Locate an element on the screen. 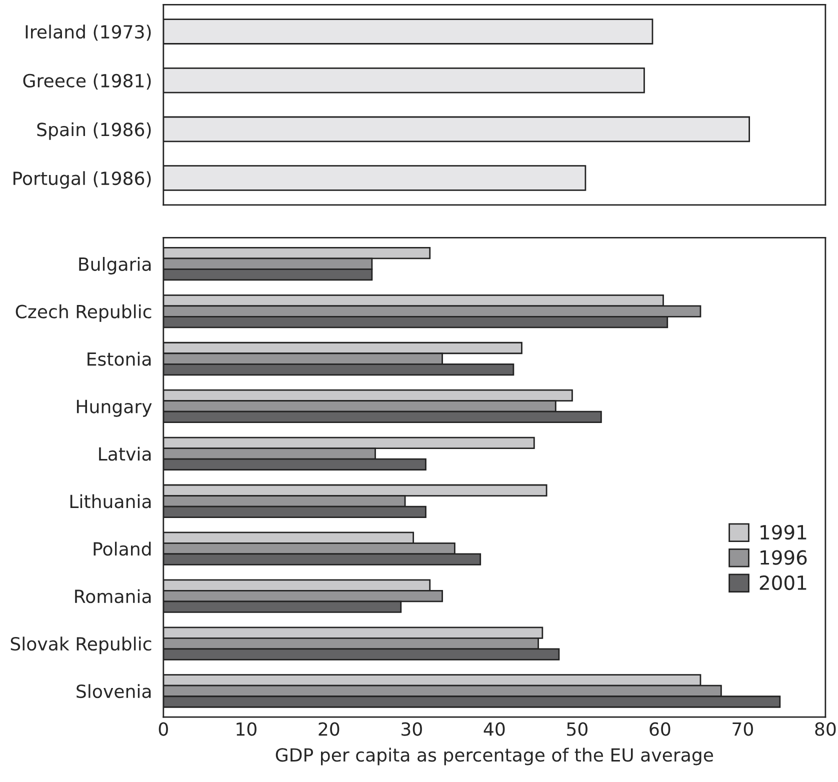 The height and width of the screenshot is (782, 838). y-tick-label: Ireland (1973) is located at coordinates (88, 32).